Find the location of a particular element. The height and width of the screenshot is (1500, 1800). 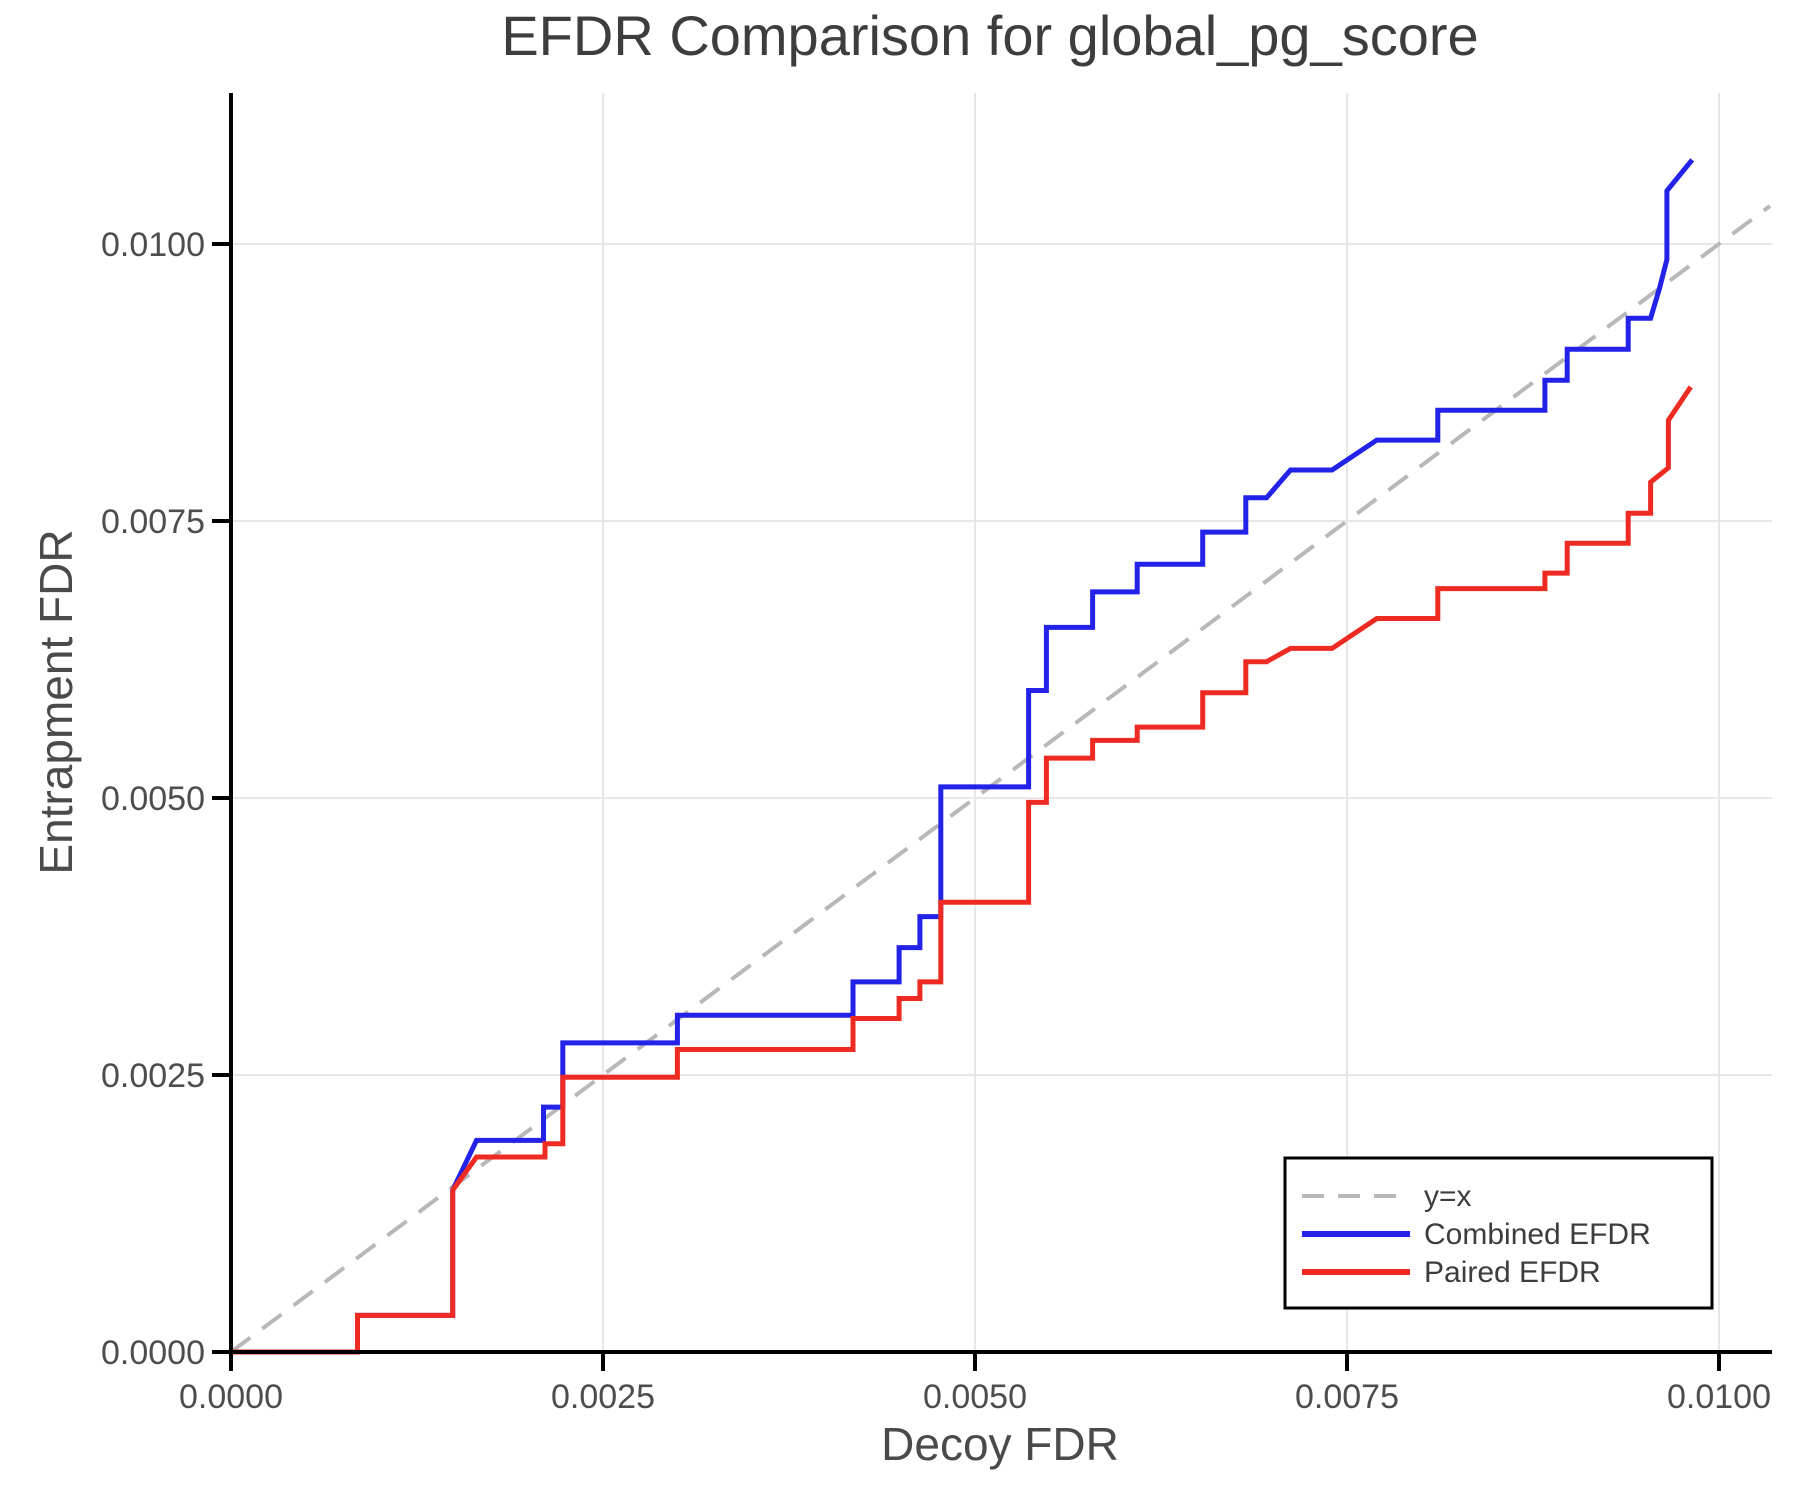

x-tick-label: 0.0050 is located at coordinates (975, 1397).